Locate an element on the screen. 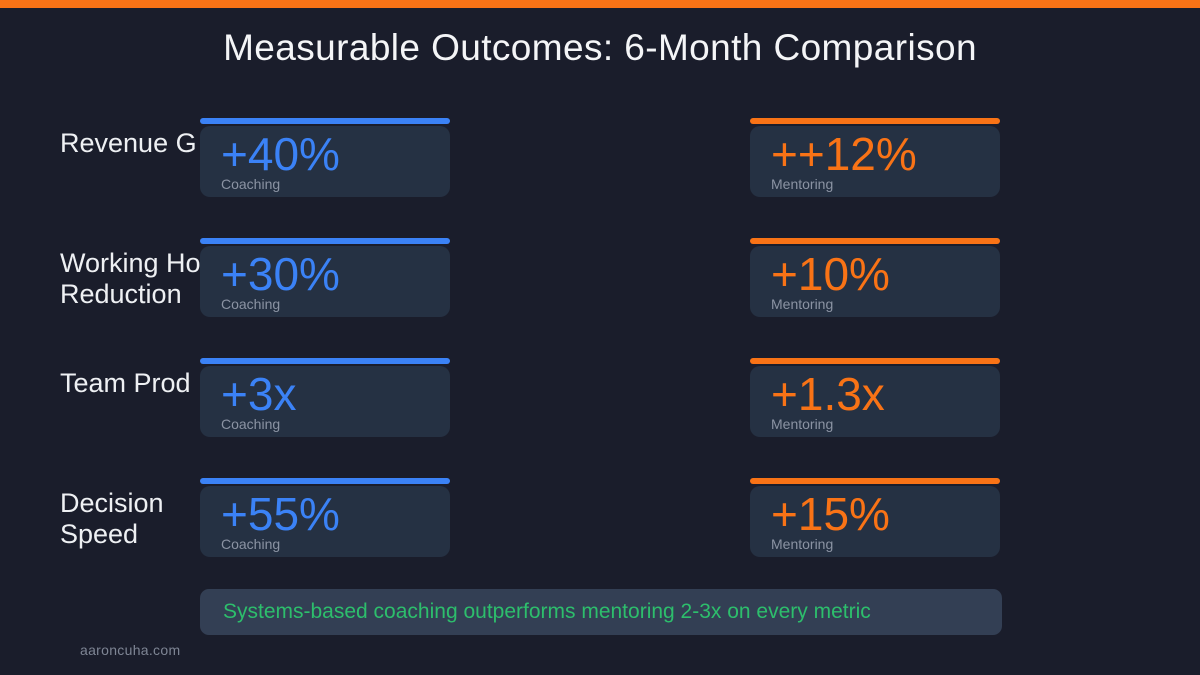  coaching-card: +40% Coaching is located at coordinates (325, 157).